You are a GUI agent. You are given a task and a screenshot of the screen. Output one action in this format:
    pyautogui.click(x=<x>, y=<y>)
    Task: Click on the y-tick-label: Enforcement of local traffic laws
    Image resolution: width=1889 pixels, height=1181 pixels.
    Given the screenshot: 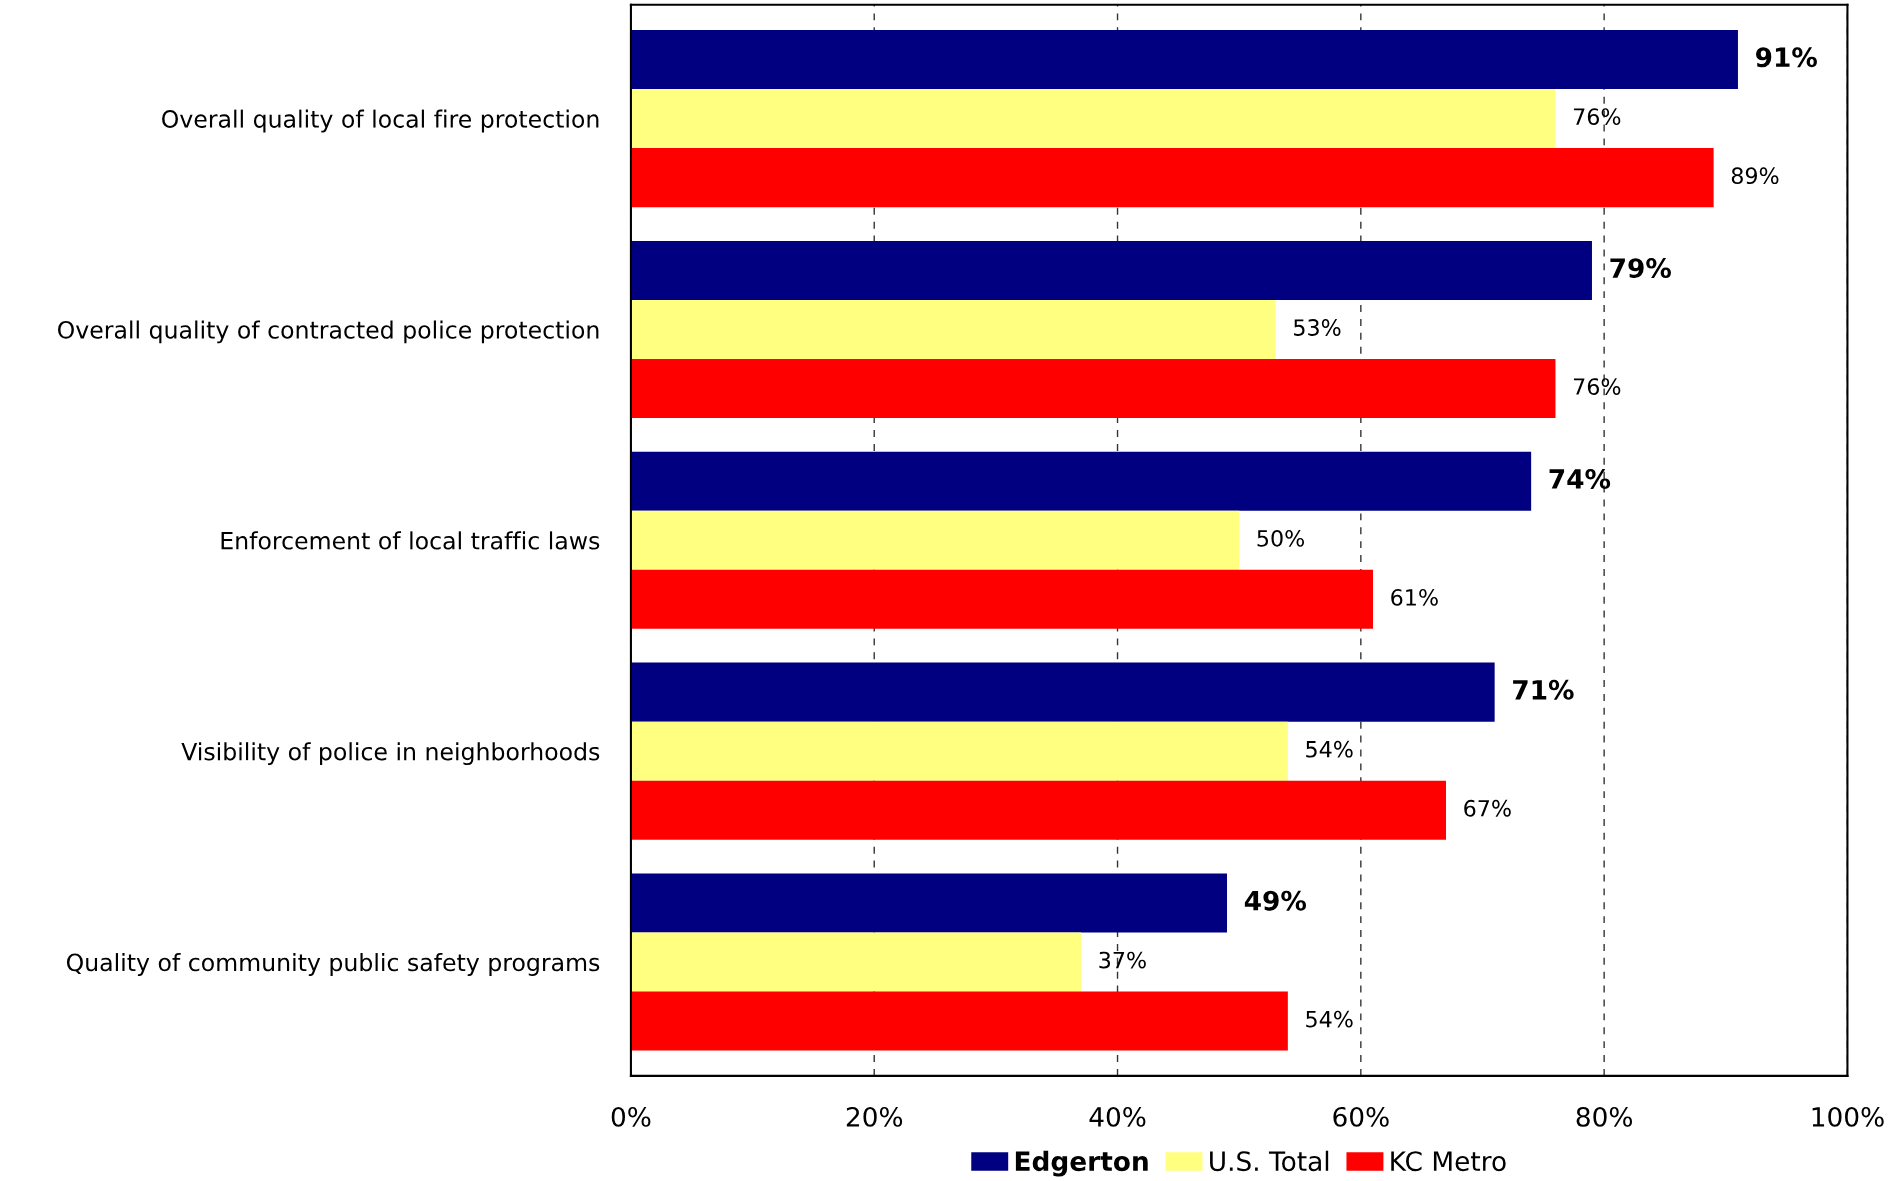 What is the action you would take?
    pyautogui.click(x=410, y=540)
    